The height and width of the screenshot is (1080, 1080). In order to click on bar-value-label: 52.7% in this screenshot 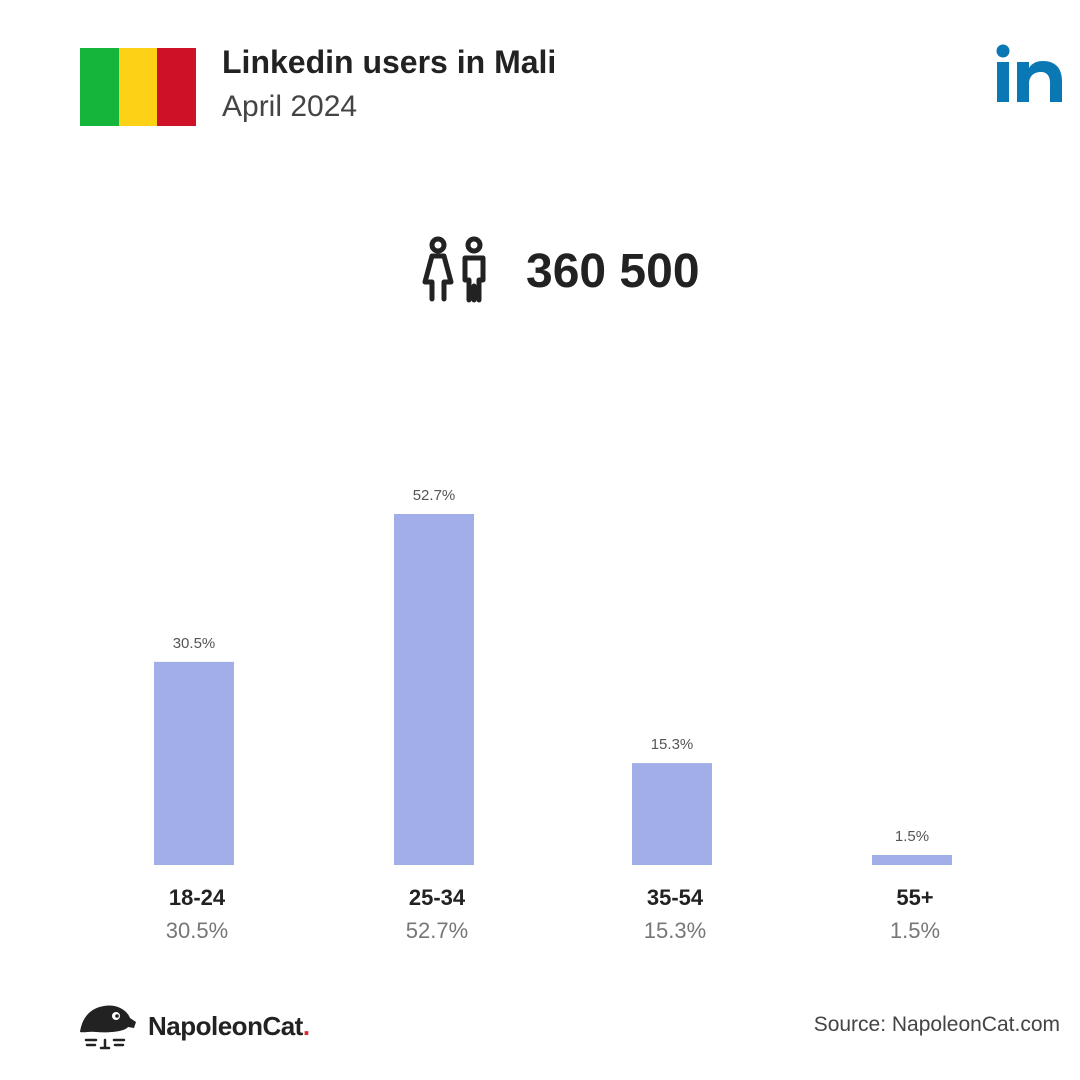, I will do `click(434, 495)`.